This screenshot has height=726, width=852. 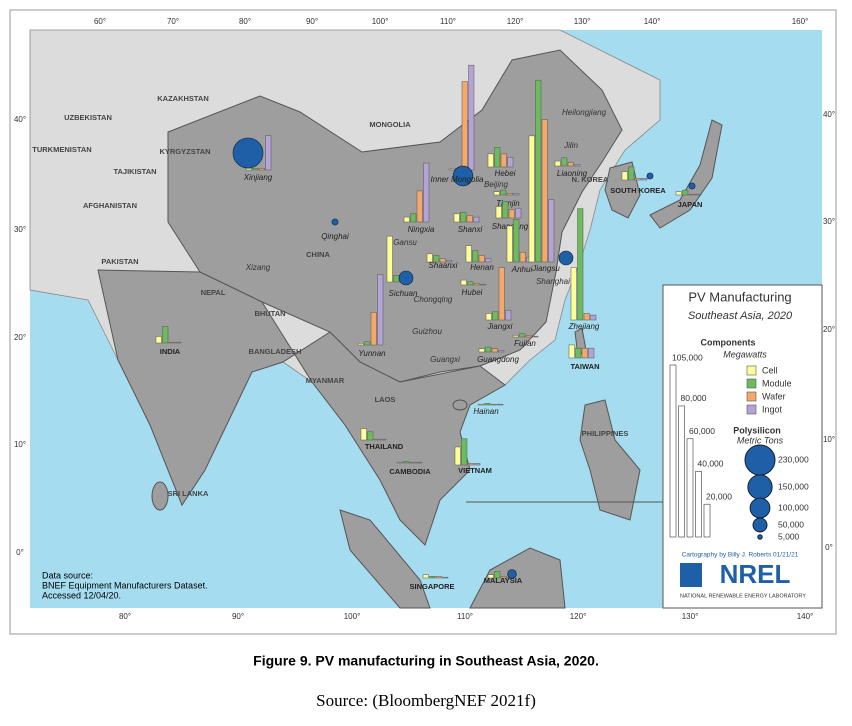 I want to click on land-borneo, so click(x=517, y=578).